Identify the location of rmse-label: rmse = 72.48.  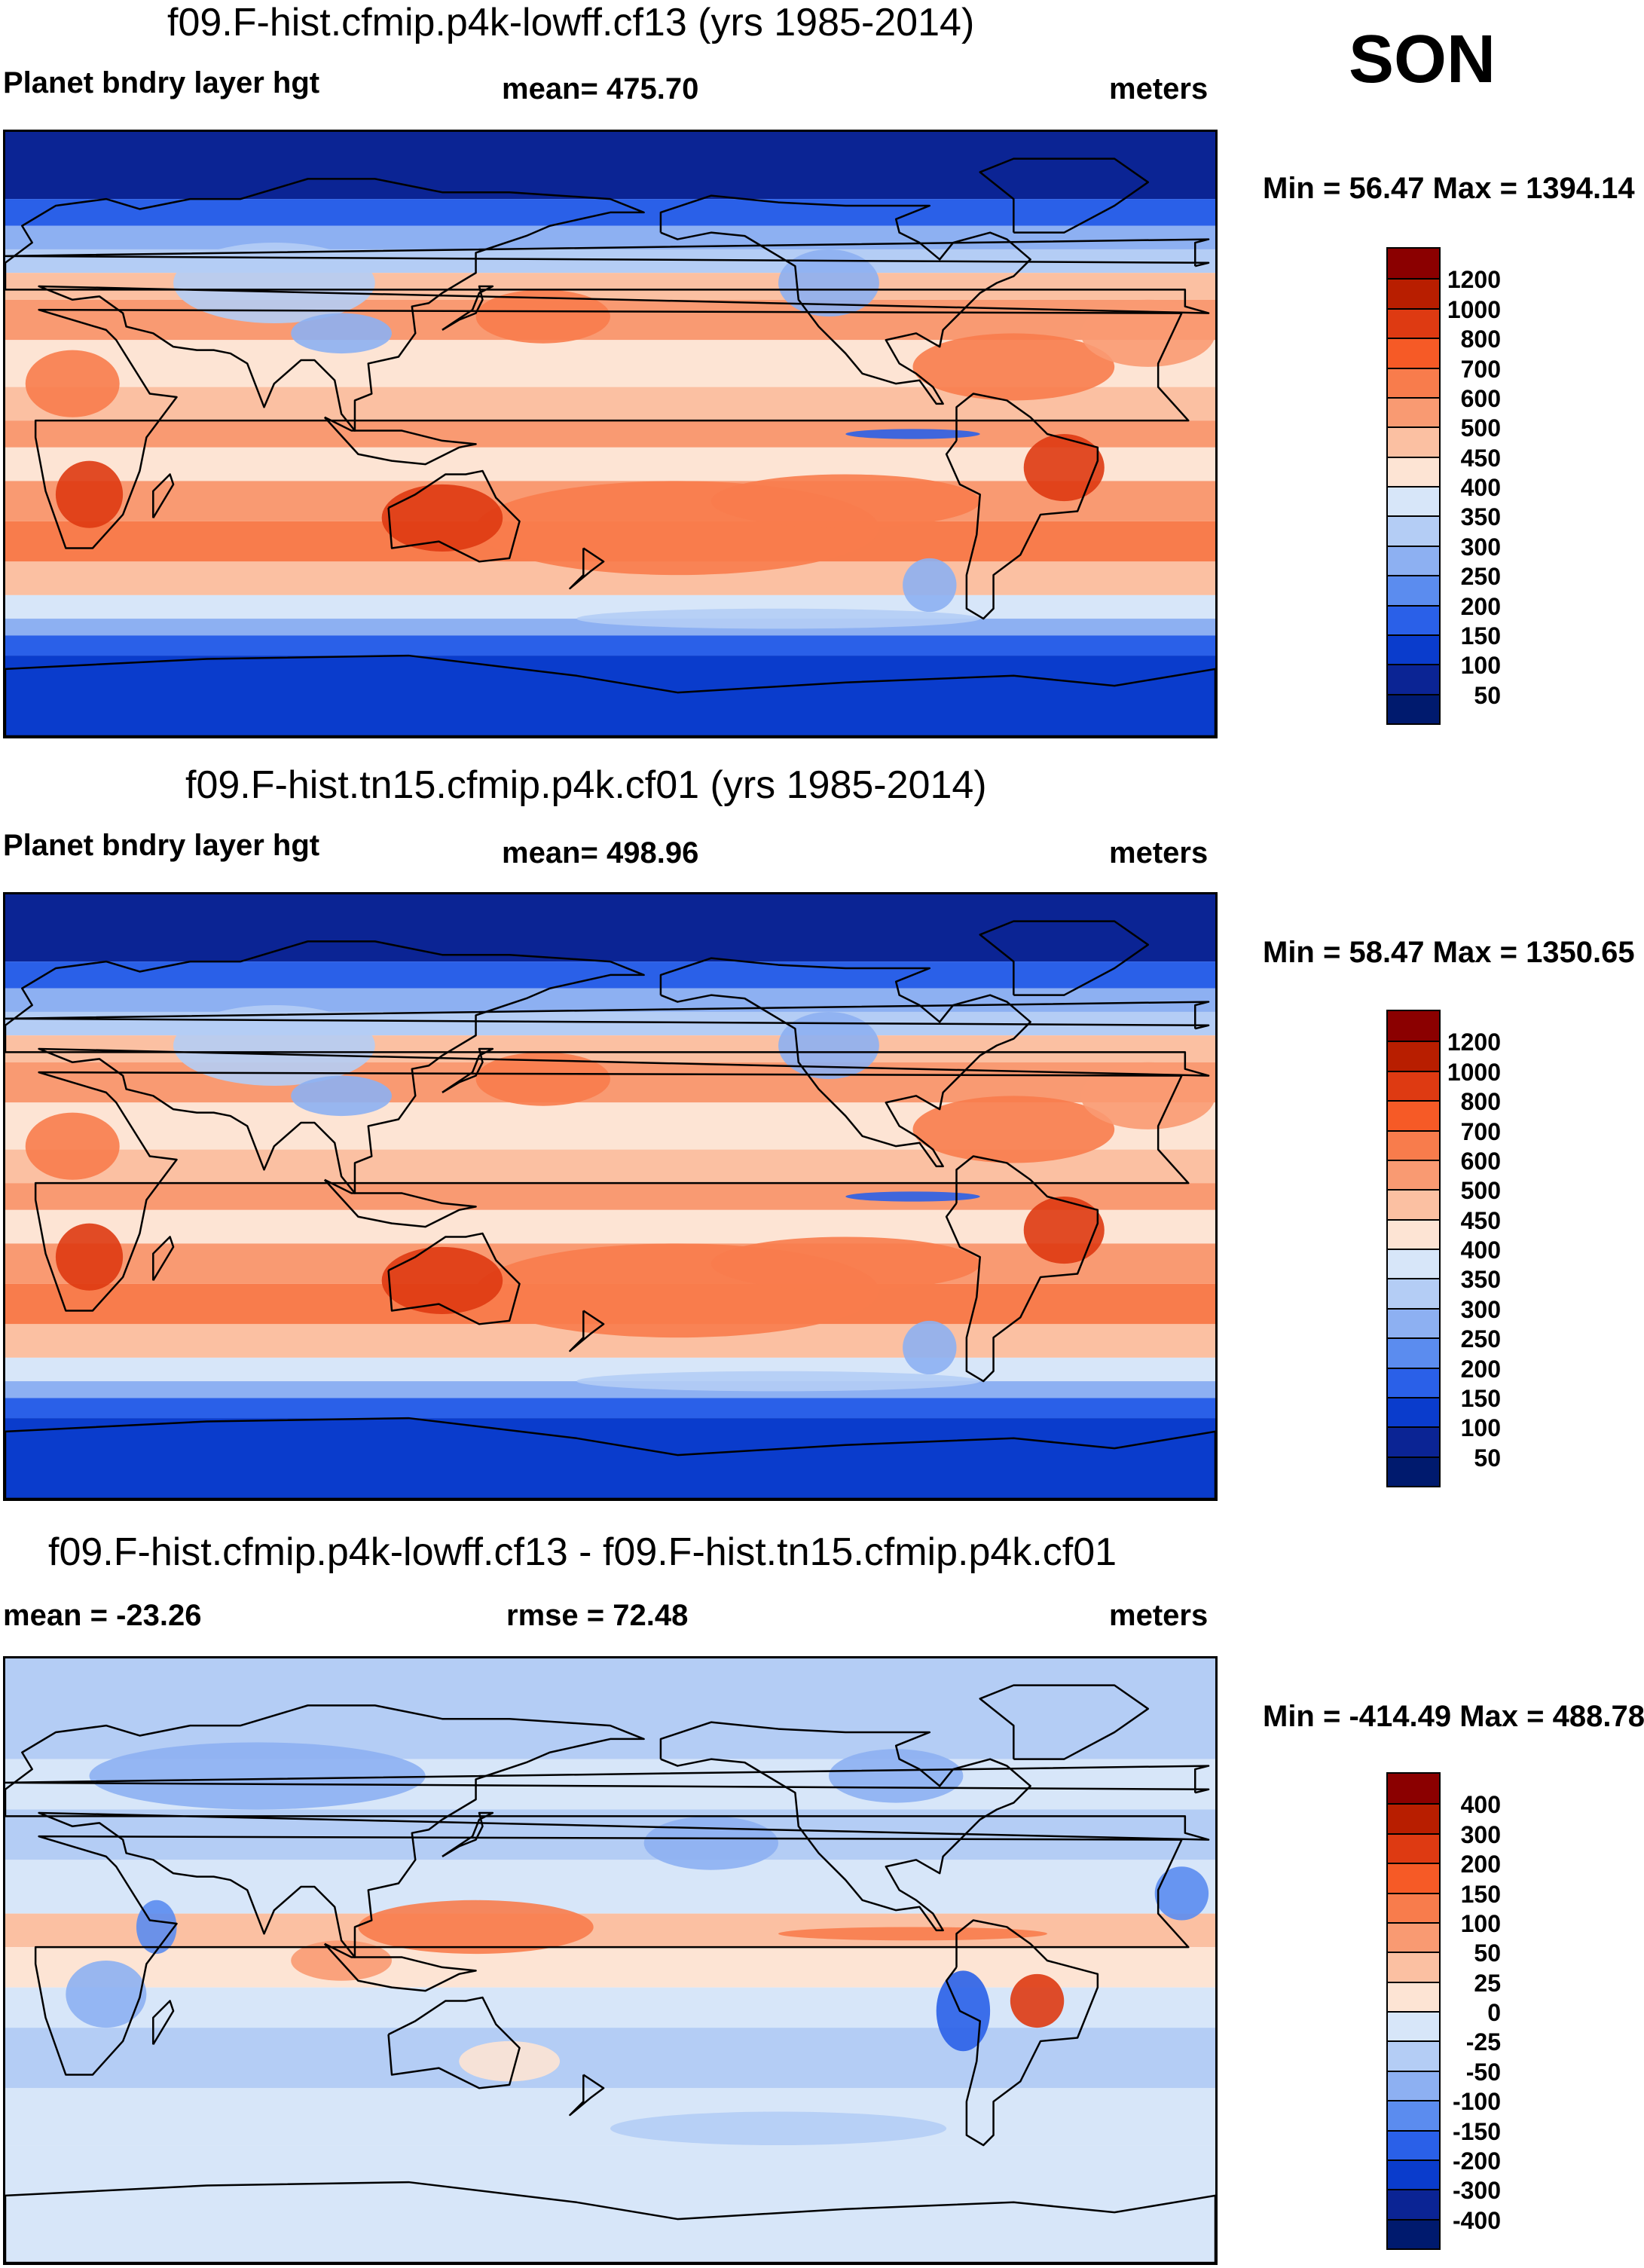
(597, 1615).